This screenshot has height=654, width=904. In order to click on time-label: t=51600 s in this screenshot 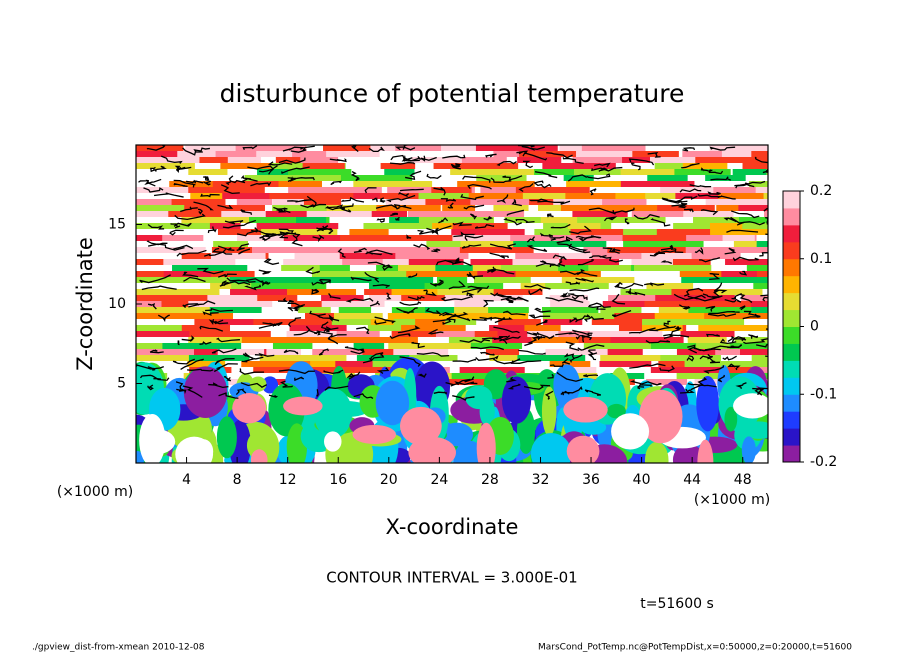, I will do `click(677, 604)`.